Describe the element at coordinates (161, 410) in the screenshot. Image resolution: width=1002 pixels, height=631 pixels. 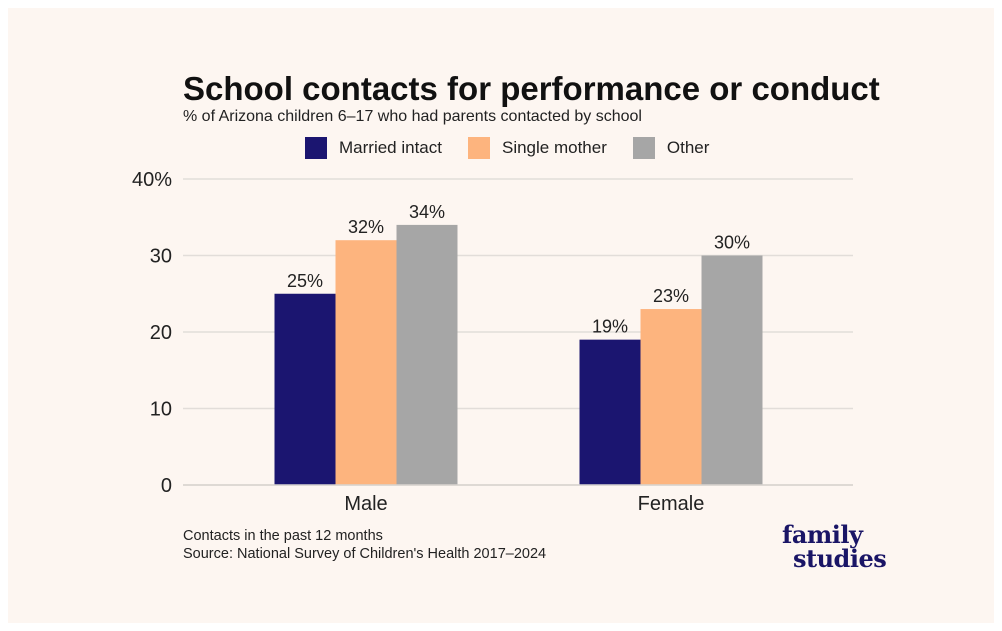
I see `y-tick-label: 10` at that location.